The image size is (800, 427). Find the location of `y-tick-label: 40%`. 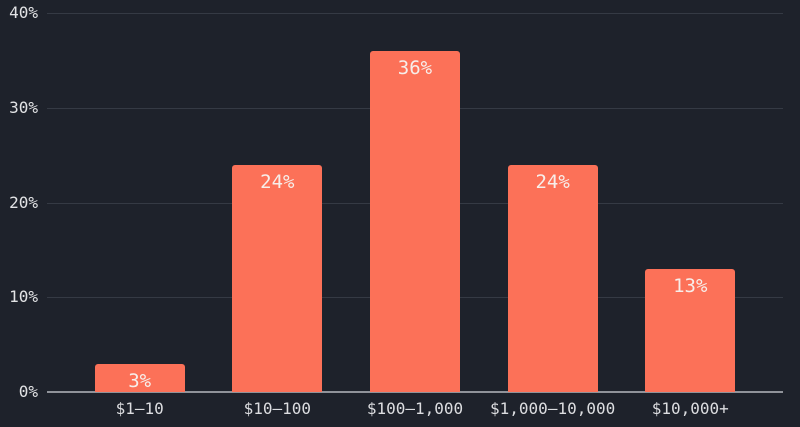

y-tick-label: 40% is located at coordinates (23, 12).